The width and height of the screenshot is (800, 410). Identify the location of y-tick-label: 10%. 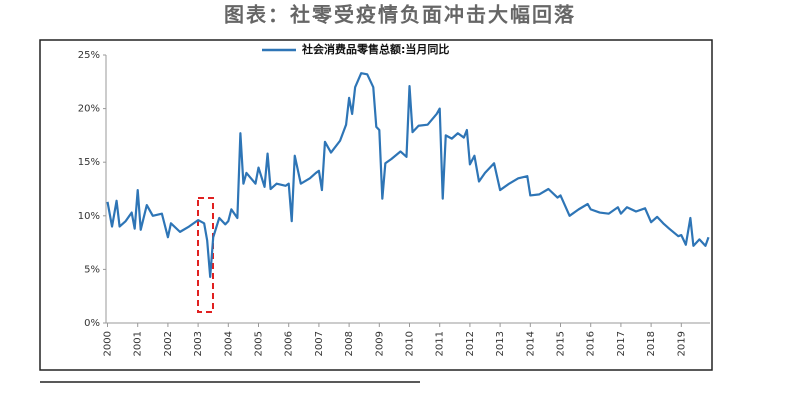
(89, 216).